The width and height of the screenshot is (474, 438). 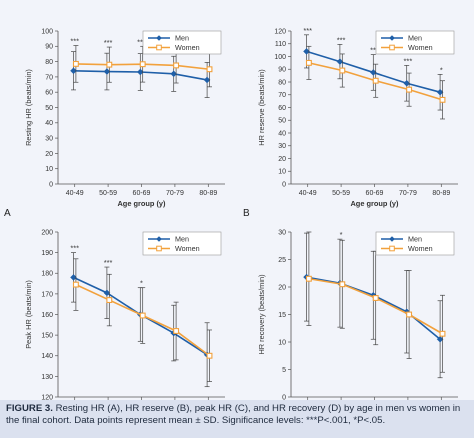 I want to click on y-tick-label: 5, so click(x=284, y=370).